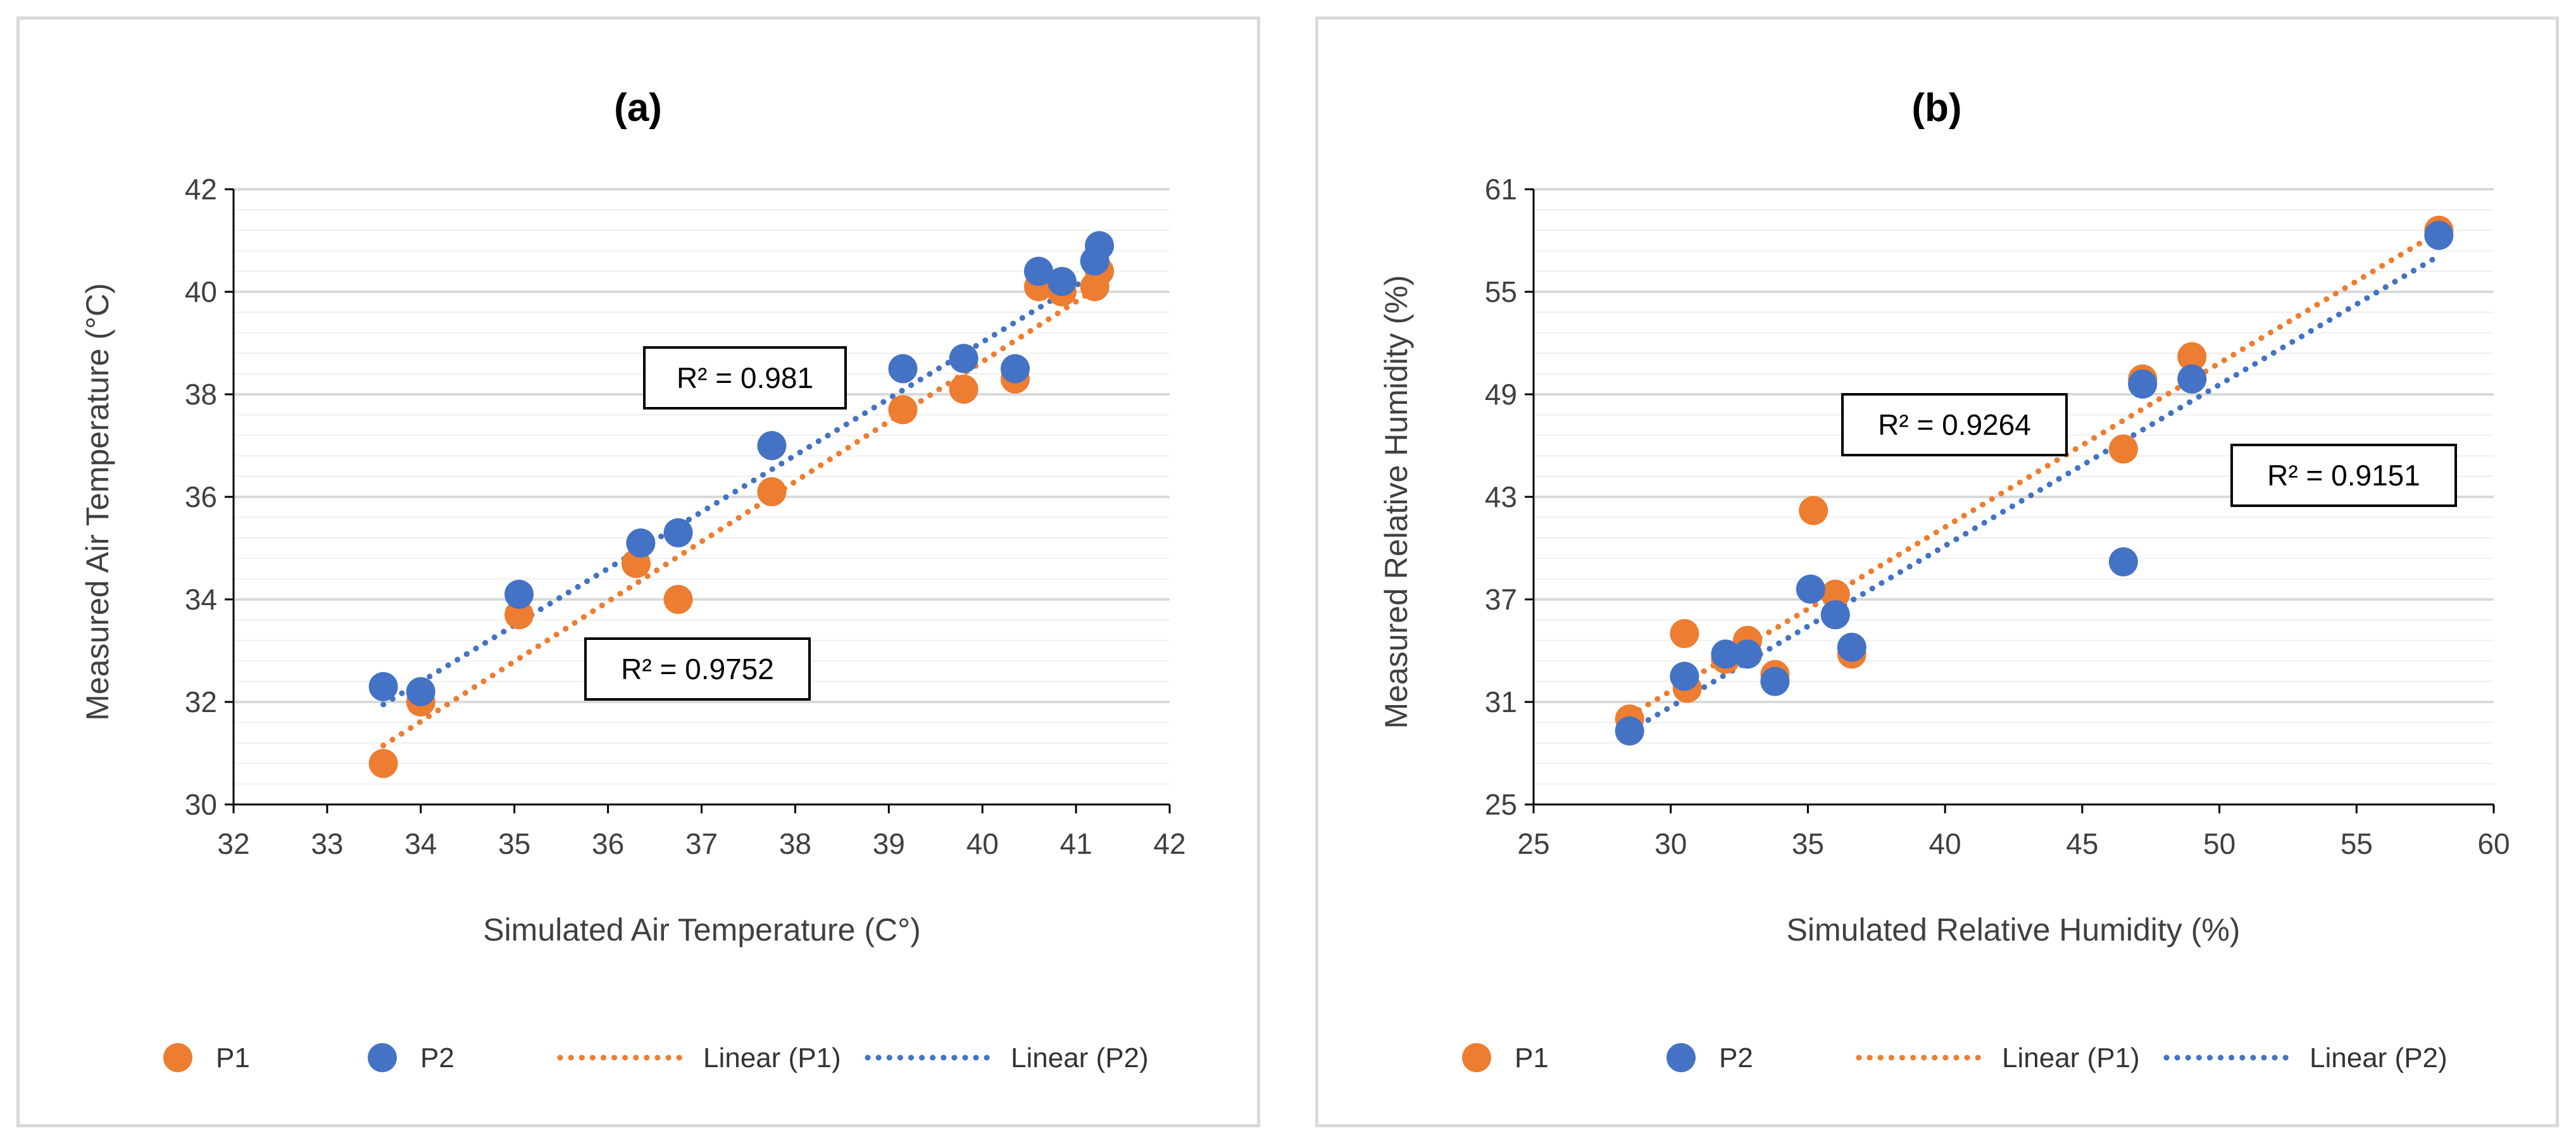 The height and width of the screenshot is (1145, 2576). I want to click on y-tick-label: 40, so click(201, 291).